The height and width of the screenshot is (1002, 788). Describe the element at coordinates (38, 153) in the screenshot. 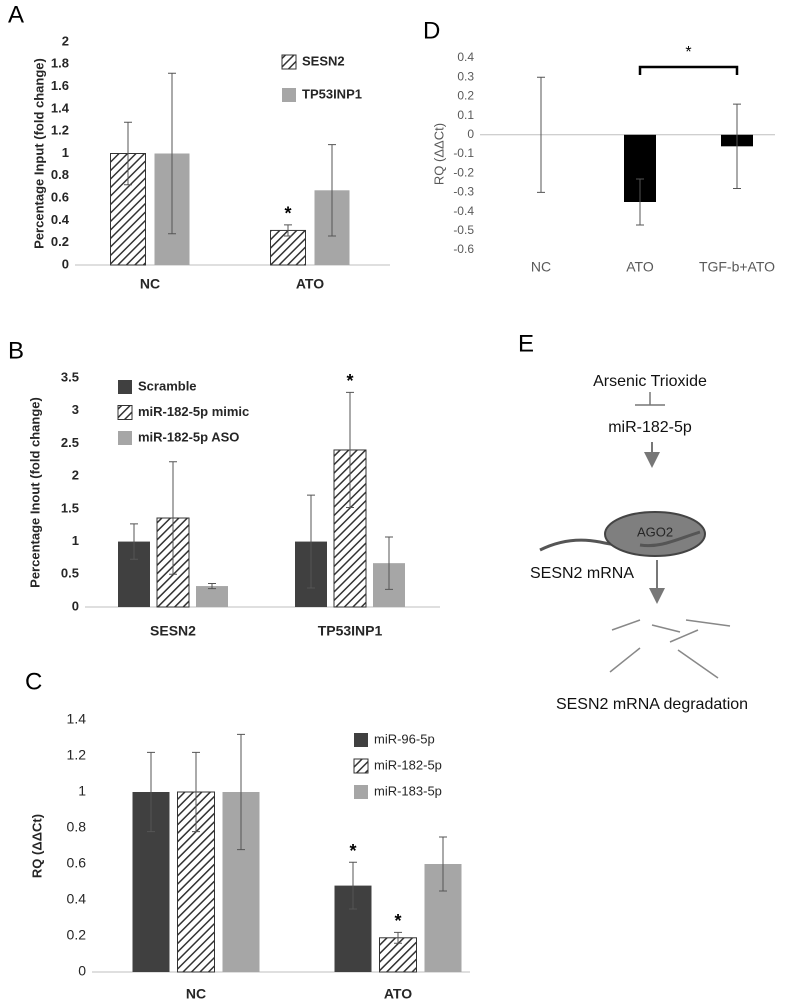

I see `y-axis-title: Percentage Input (fold change)` at that location.